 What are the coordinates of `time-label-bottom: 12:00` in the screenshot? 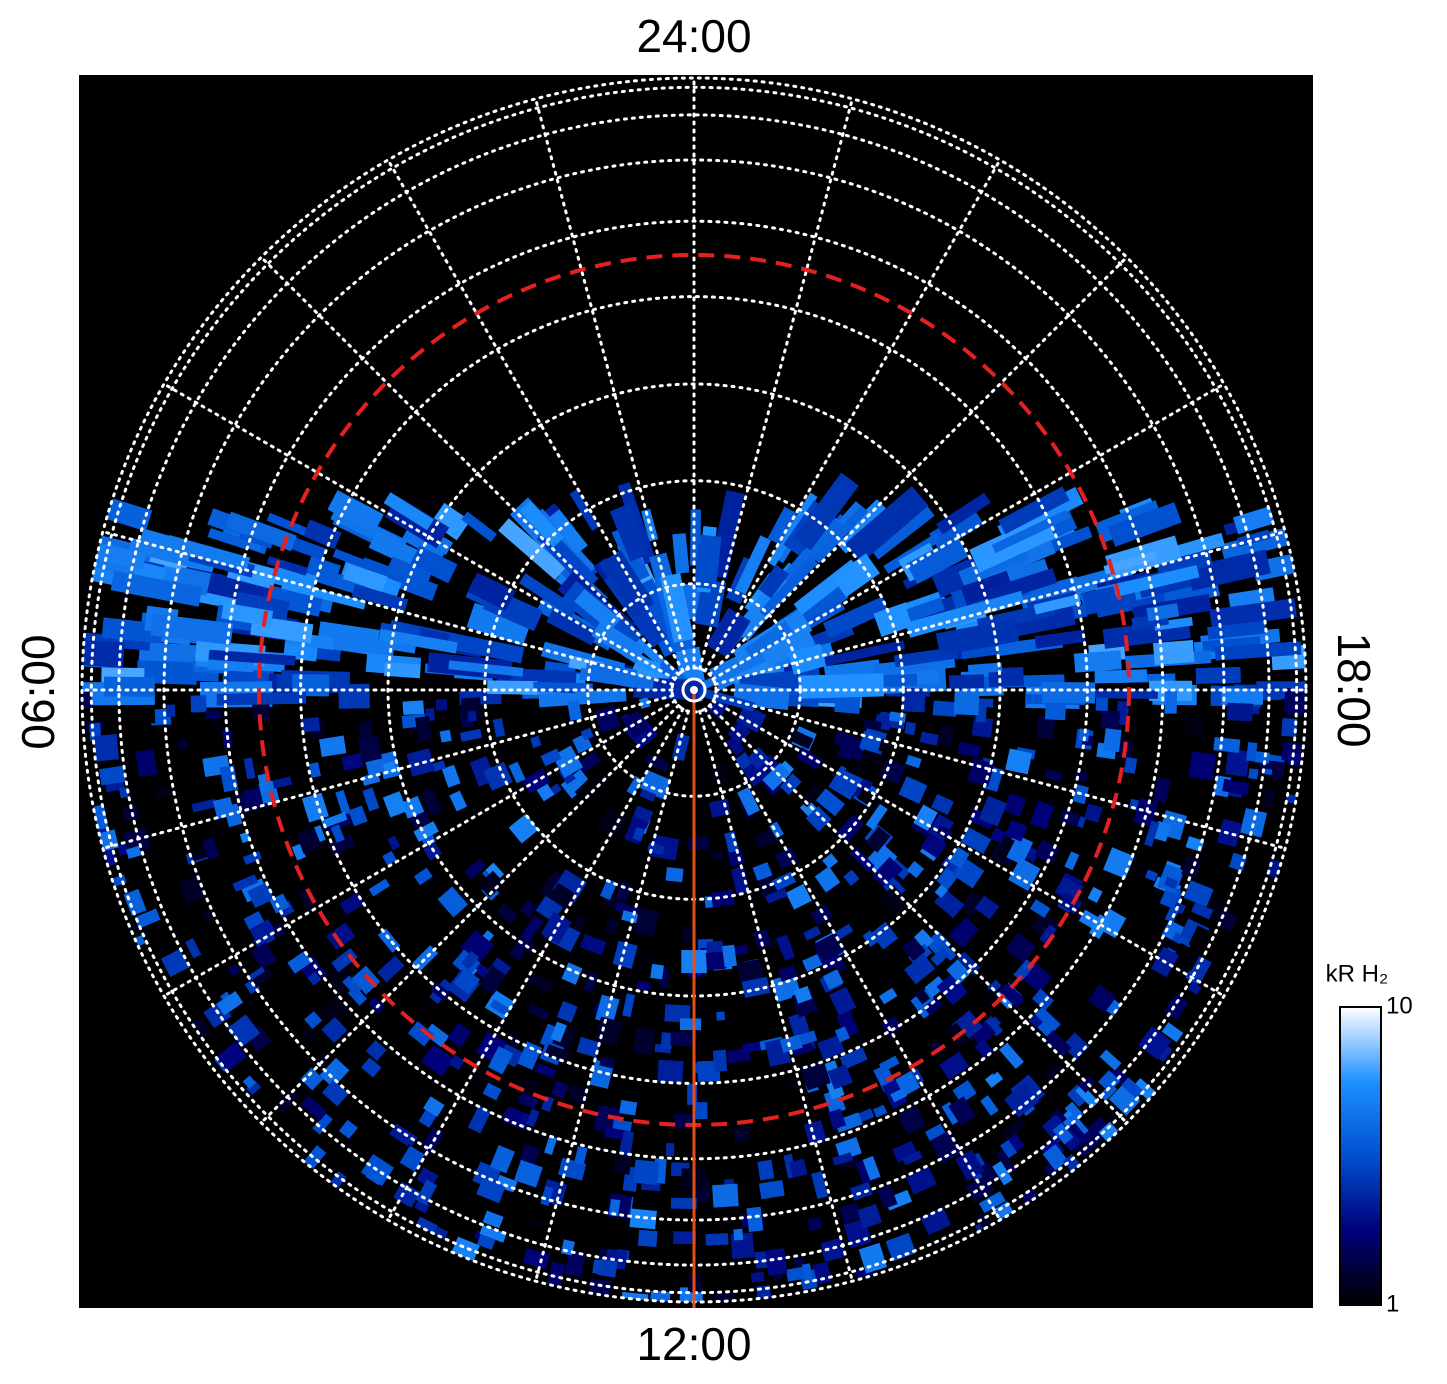 It's located at (693, 1344).